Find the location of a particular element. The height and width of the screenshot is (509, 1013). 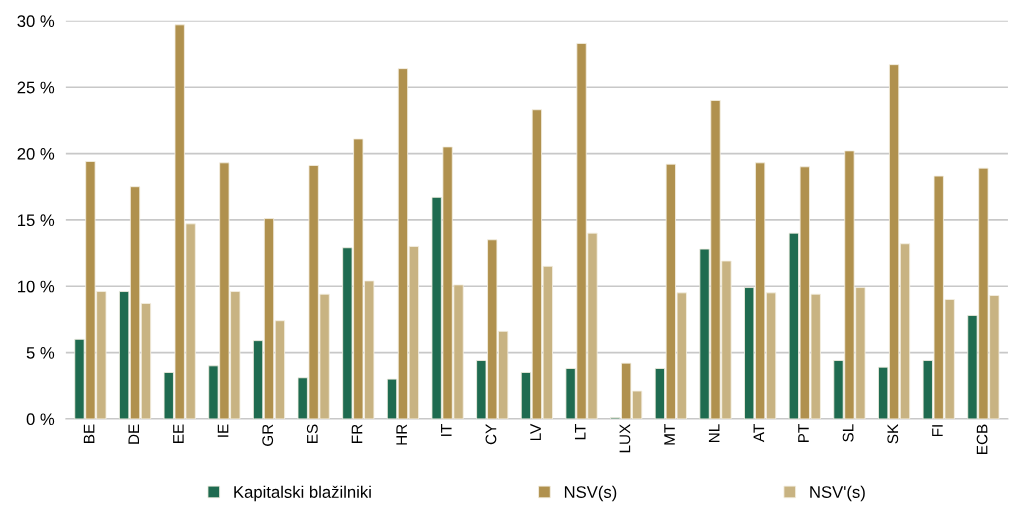

x-tick-label: GR is located at coordinates (268, 435).